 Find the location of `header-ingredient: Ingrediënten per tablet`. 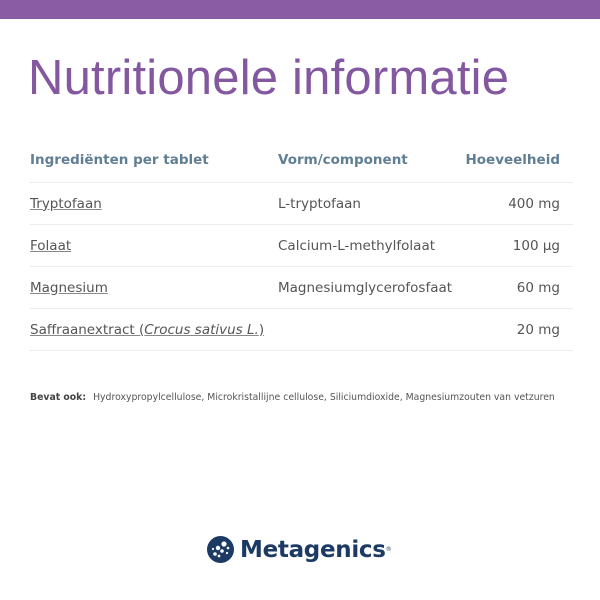

header-ingredient: Ingrediënten per tablet is located at coordinates (119, 160).